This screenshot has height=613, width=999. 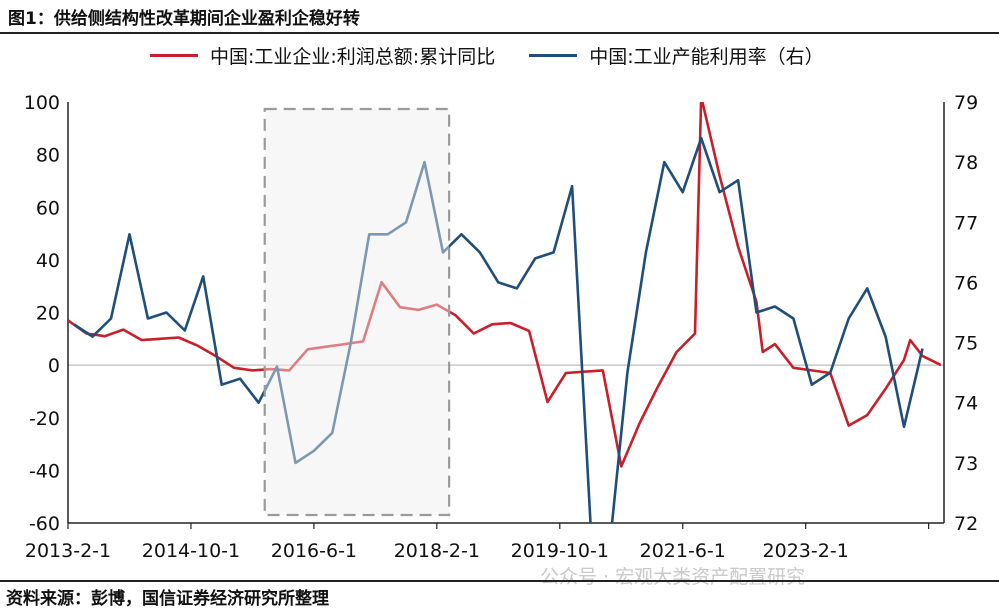 What do you see at coordinates (184, 19) in the screenshot?
I see `figure-title: 图1：供给侧结构性改革期间企业盈利企稳好转` at bounding box center [184, 19].